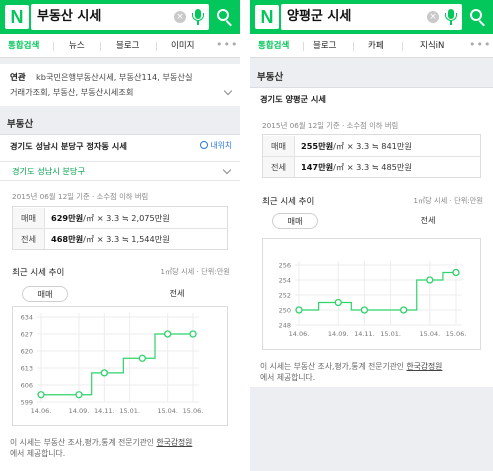  What do you see at coordinates (285, 326) in the screenshot?
I see `y-tick-label: 248` at bounding box center [285, 326].